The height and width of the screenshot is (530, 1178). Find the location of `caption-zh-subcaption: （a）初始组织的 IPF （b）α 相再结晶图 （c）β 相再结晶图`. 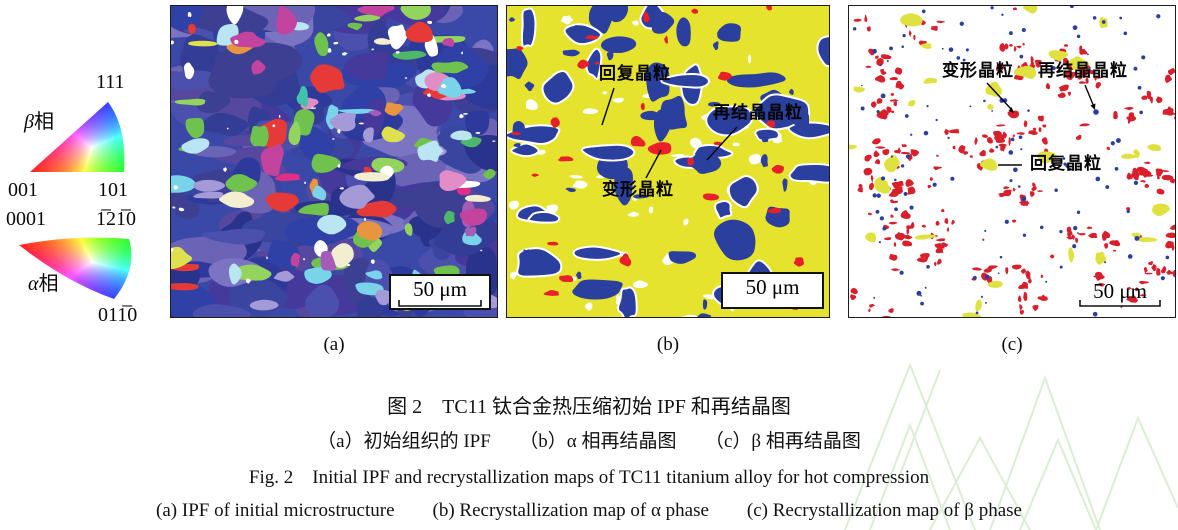

caption-zh-subcaption: （a）初始组织的 IPF （b）α 相再结晶图 （c）β 相再结晶图 is located at coordinates (589, 441).